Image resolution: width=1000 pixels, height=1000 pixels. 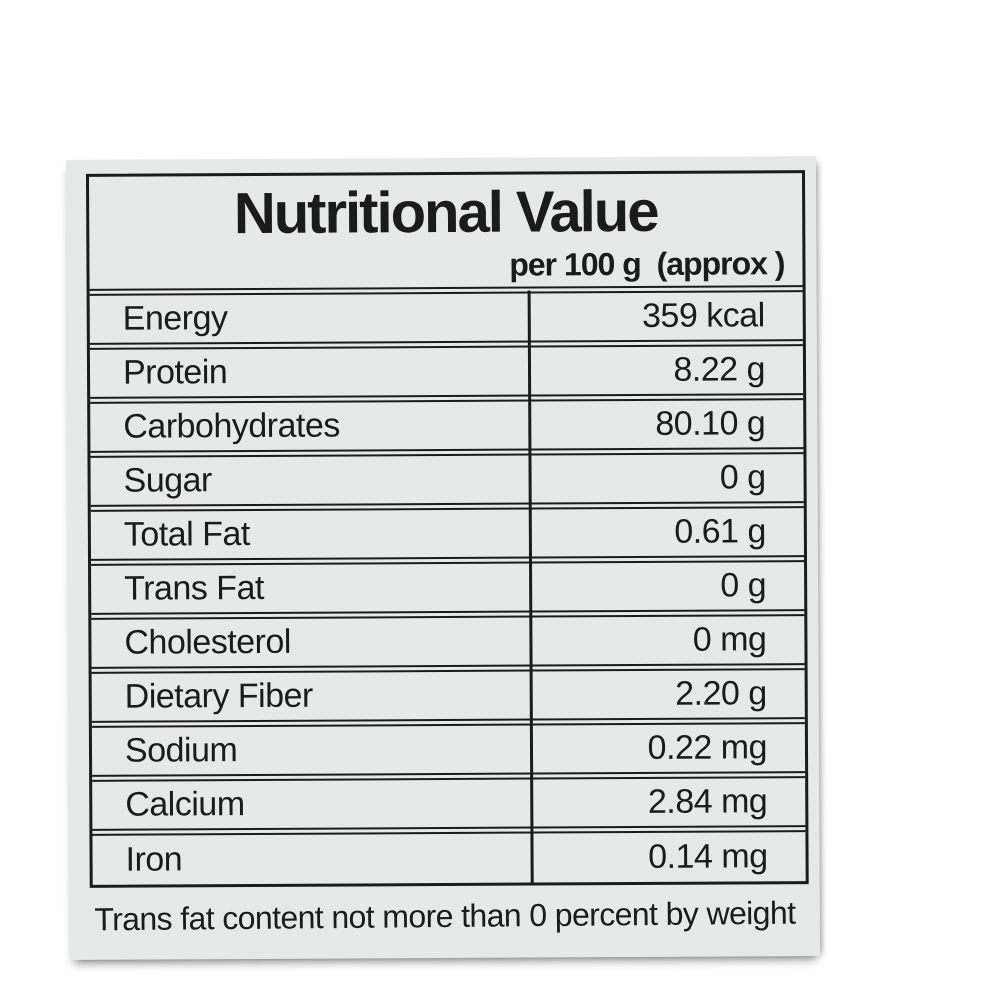 What do you see at coordinates (448, 749) in the screenshot?
I see `table-row: Sodium 0.22 mg` at bounding box center [448, 749].